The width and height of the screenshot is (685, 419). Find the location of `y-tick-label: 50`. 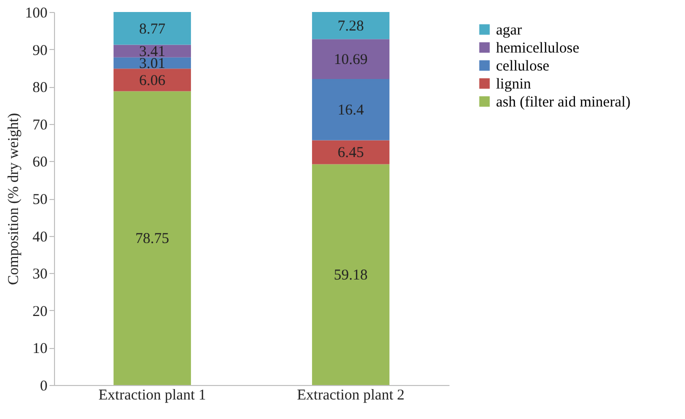

y-tick-label: 50 is located at coordinates (40, 200).